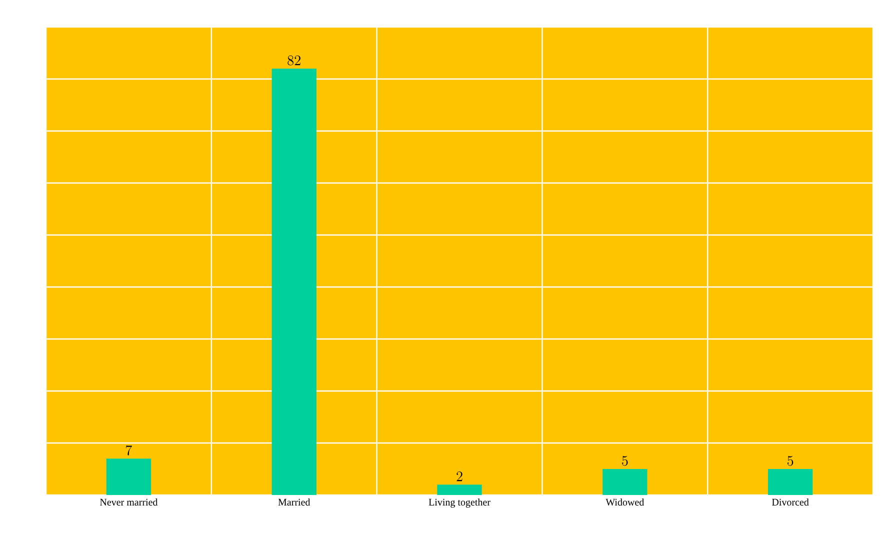 The width and height of the screenshot is (882, 559). What do you see at coordinates (129, 502) in the screenshot?
I see `x-tick-label: Never married` at bounding box center [129, 502].